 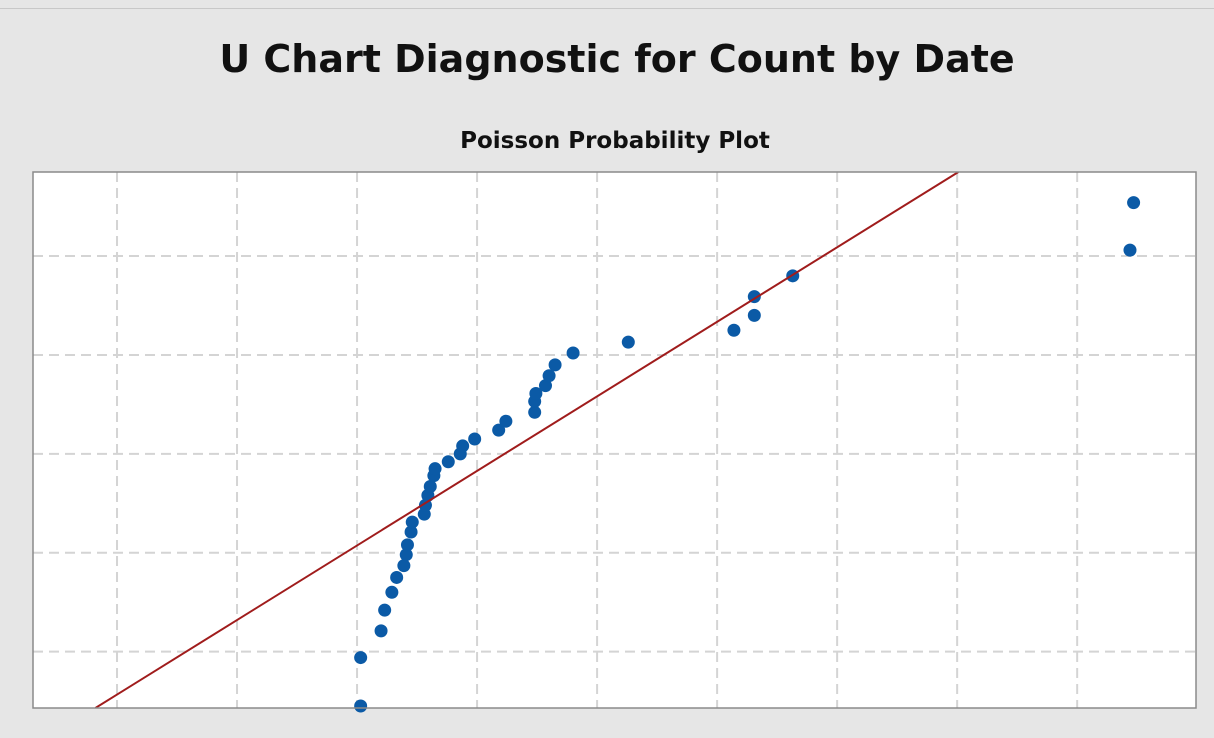 What do you see at coordinates (616, 59) in the screenshot?
I see `chart-title: U Chart Diagnostic for Count by Date` at bounding box center [616, 59].